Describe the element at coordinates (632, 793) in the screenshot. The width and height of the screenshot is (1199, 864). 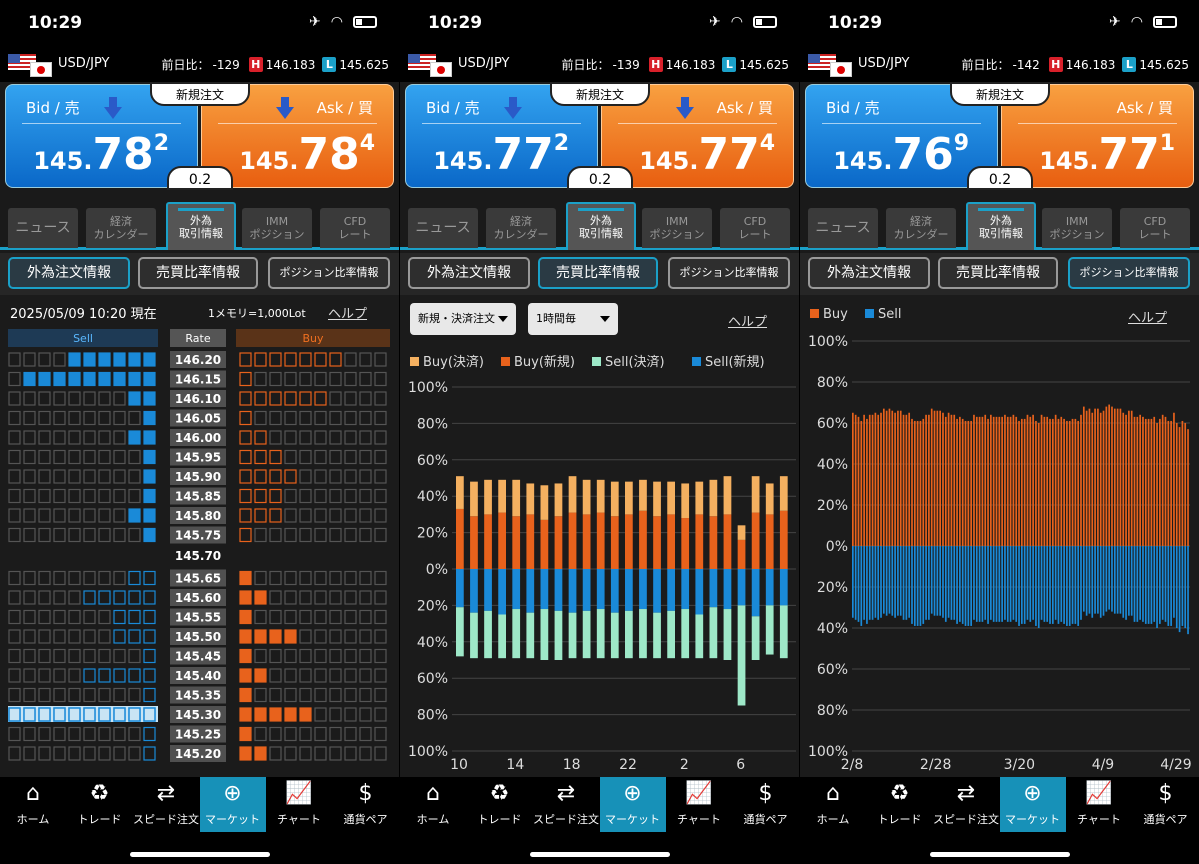
I see `market-icon: ⊕` at that location.